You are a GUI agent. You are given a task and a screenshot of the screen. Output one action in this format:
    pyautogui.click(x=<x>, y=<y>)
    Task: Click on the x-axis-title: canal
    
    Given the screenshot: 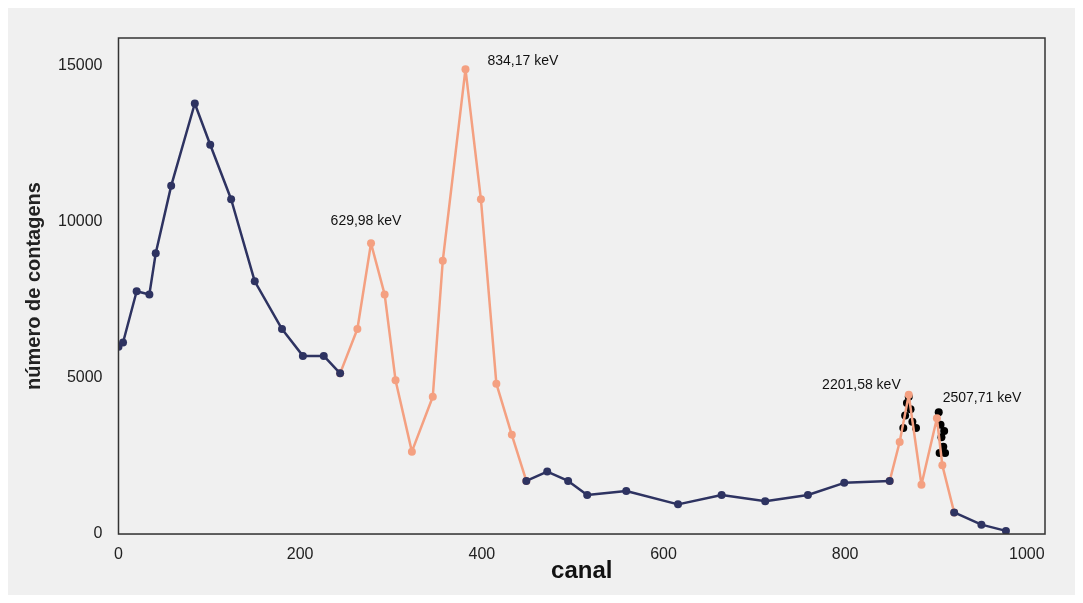 What is the action you would take?
    pyautogui.click(x=582, y=570)
    